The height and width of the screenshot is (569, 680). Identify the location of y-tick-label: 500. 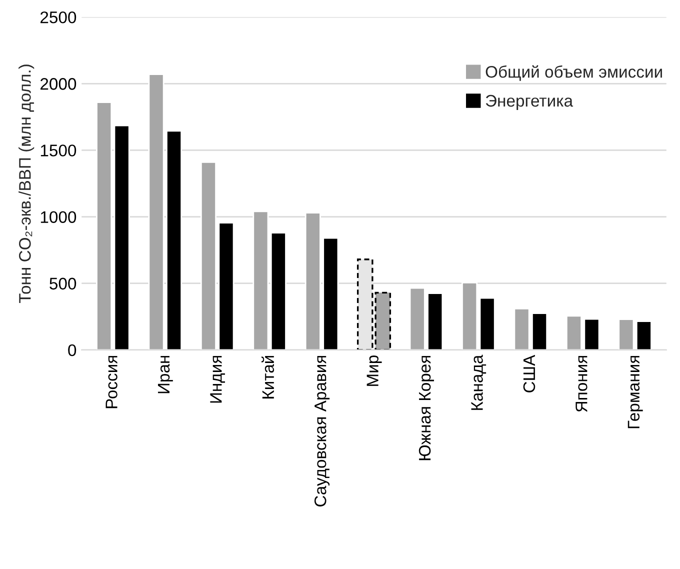
(63, 284).